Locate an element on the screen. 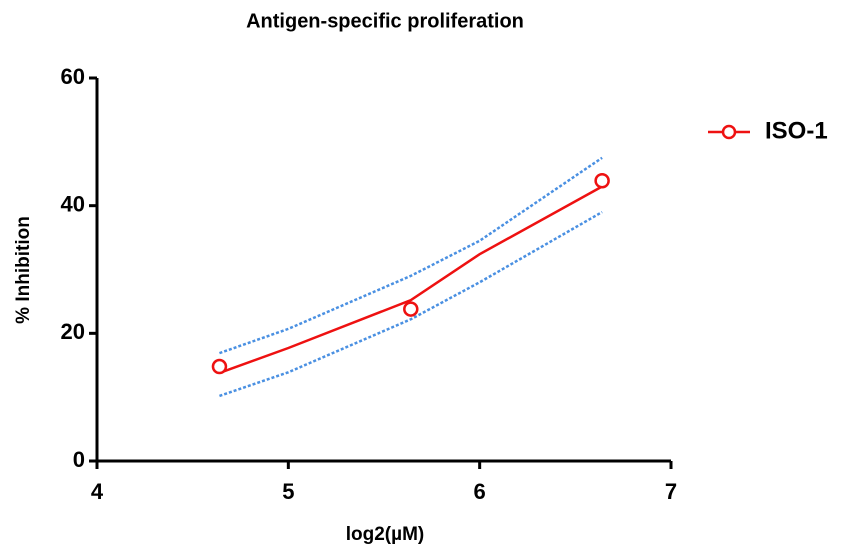  legend-marker is located at coordinates (729, 132).